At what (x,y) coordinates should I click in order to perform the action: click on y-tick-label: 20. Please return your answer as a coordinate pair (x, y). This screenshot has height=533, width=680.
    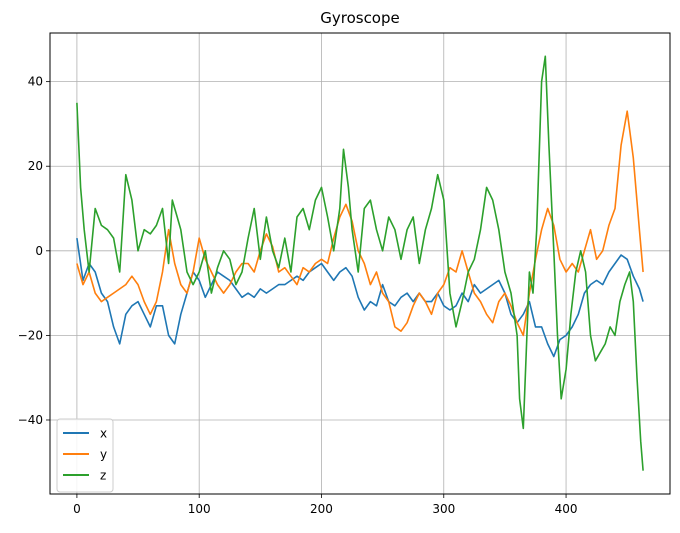
    Looking at the image, I should click on (35, 166).